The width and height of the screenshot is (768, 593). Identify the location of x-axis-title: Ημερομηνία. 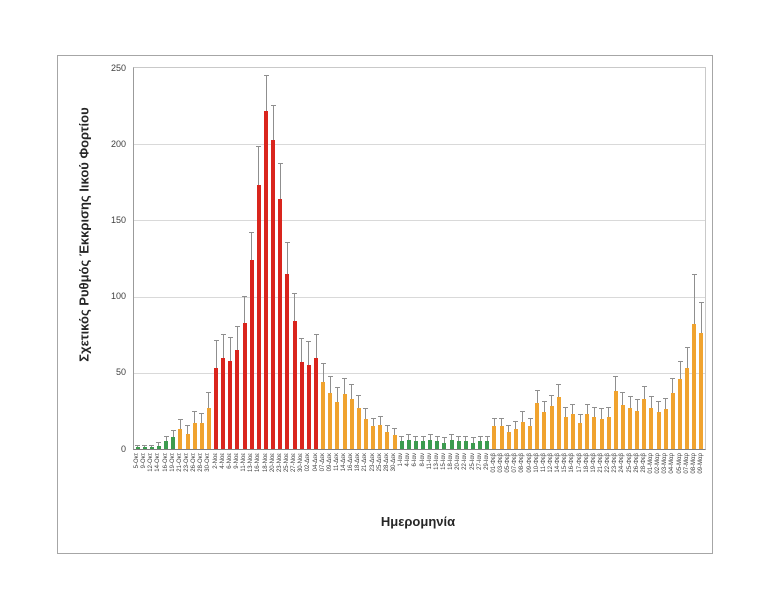
(418, 521).